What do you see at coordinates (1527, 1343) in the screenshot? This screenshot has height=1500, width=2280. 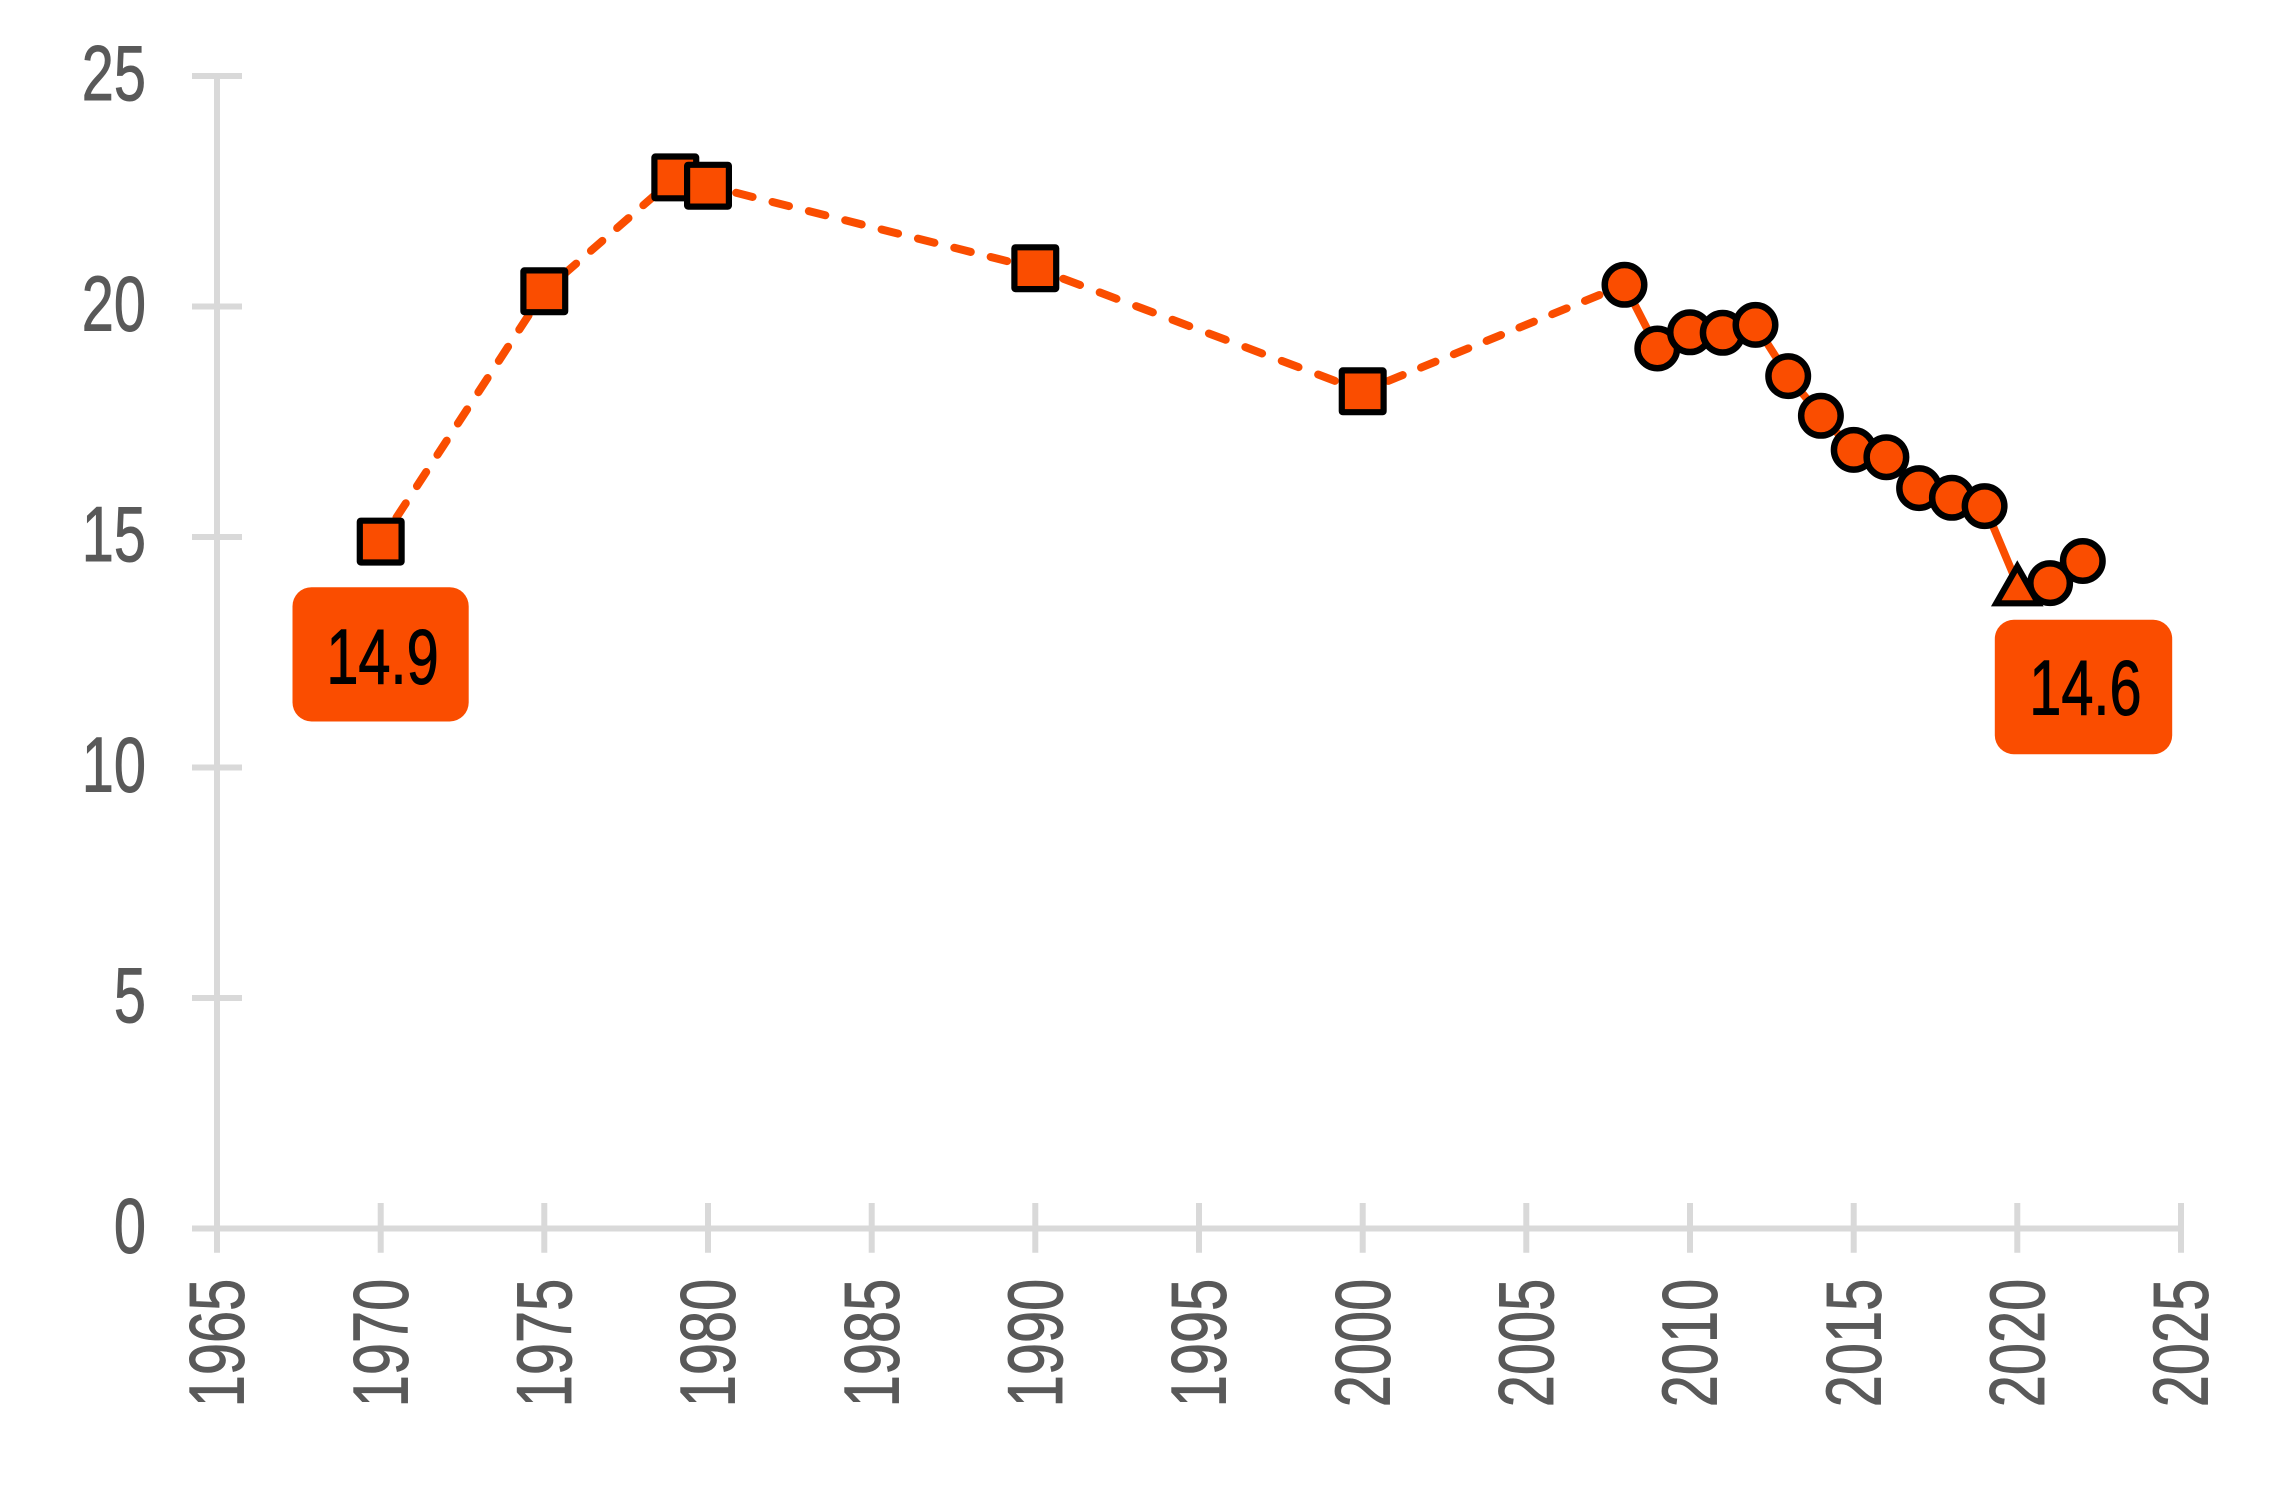 I see `svg-text: 2005` at bounding box center [1527, 1343].